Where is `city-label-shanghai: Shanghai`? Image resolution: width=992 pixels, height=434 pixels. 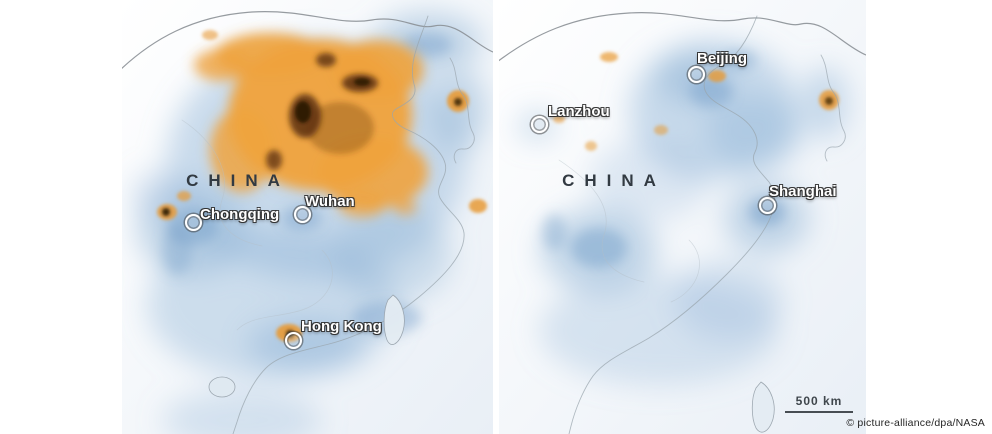
city-label-shanghai: Shanghai is located at coordinates (803, 191).